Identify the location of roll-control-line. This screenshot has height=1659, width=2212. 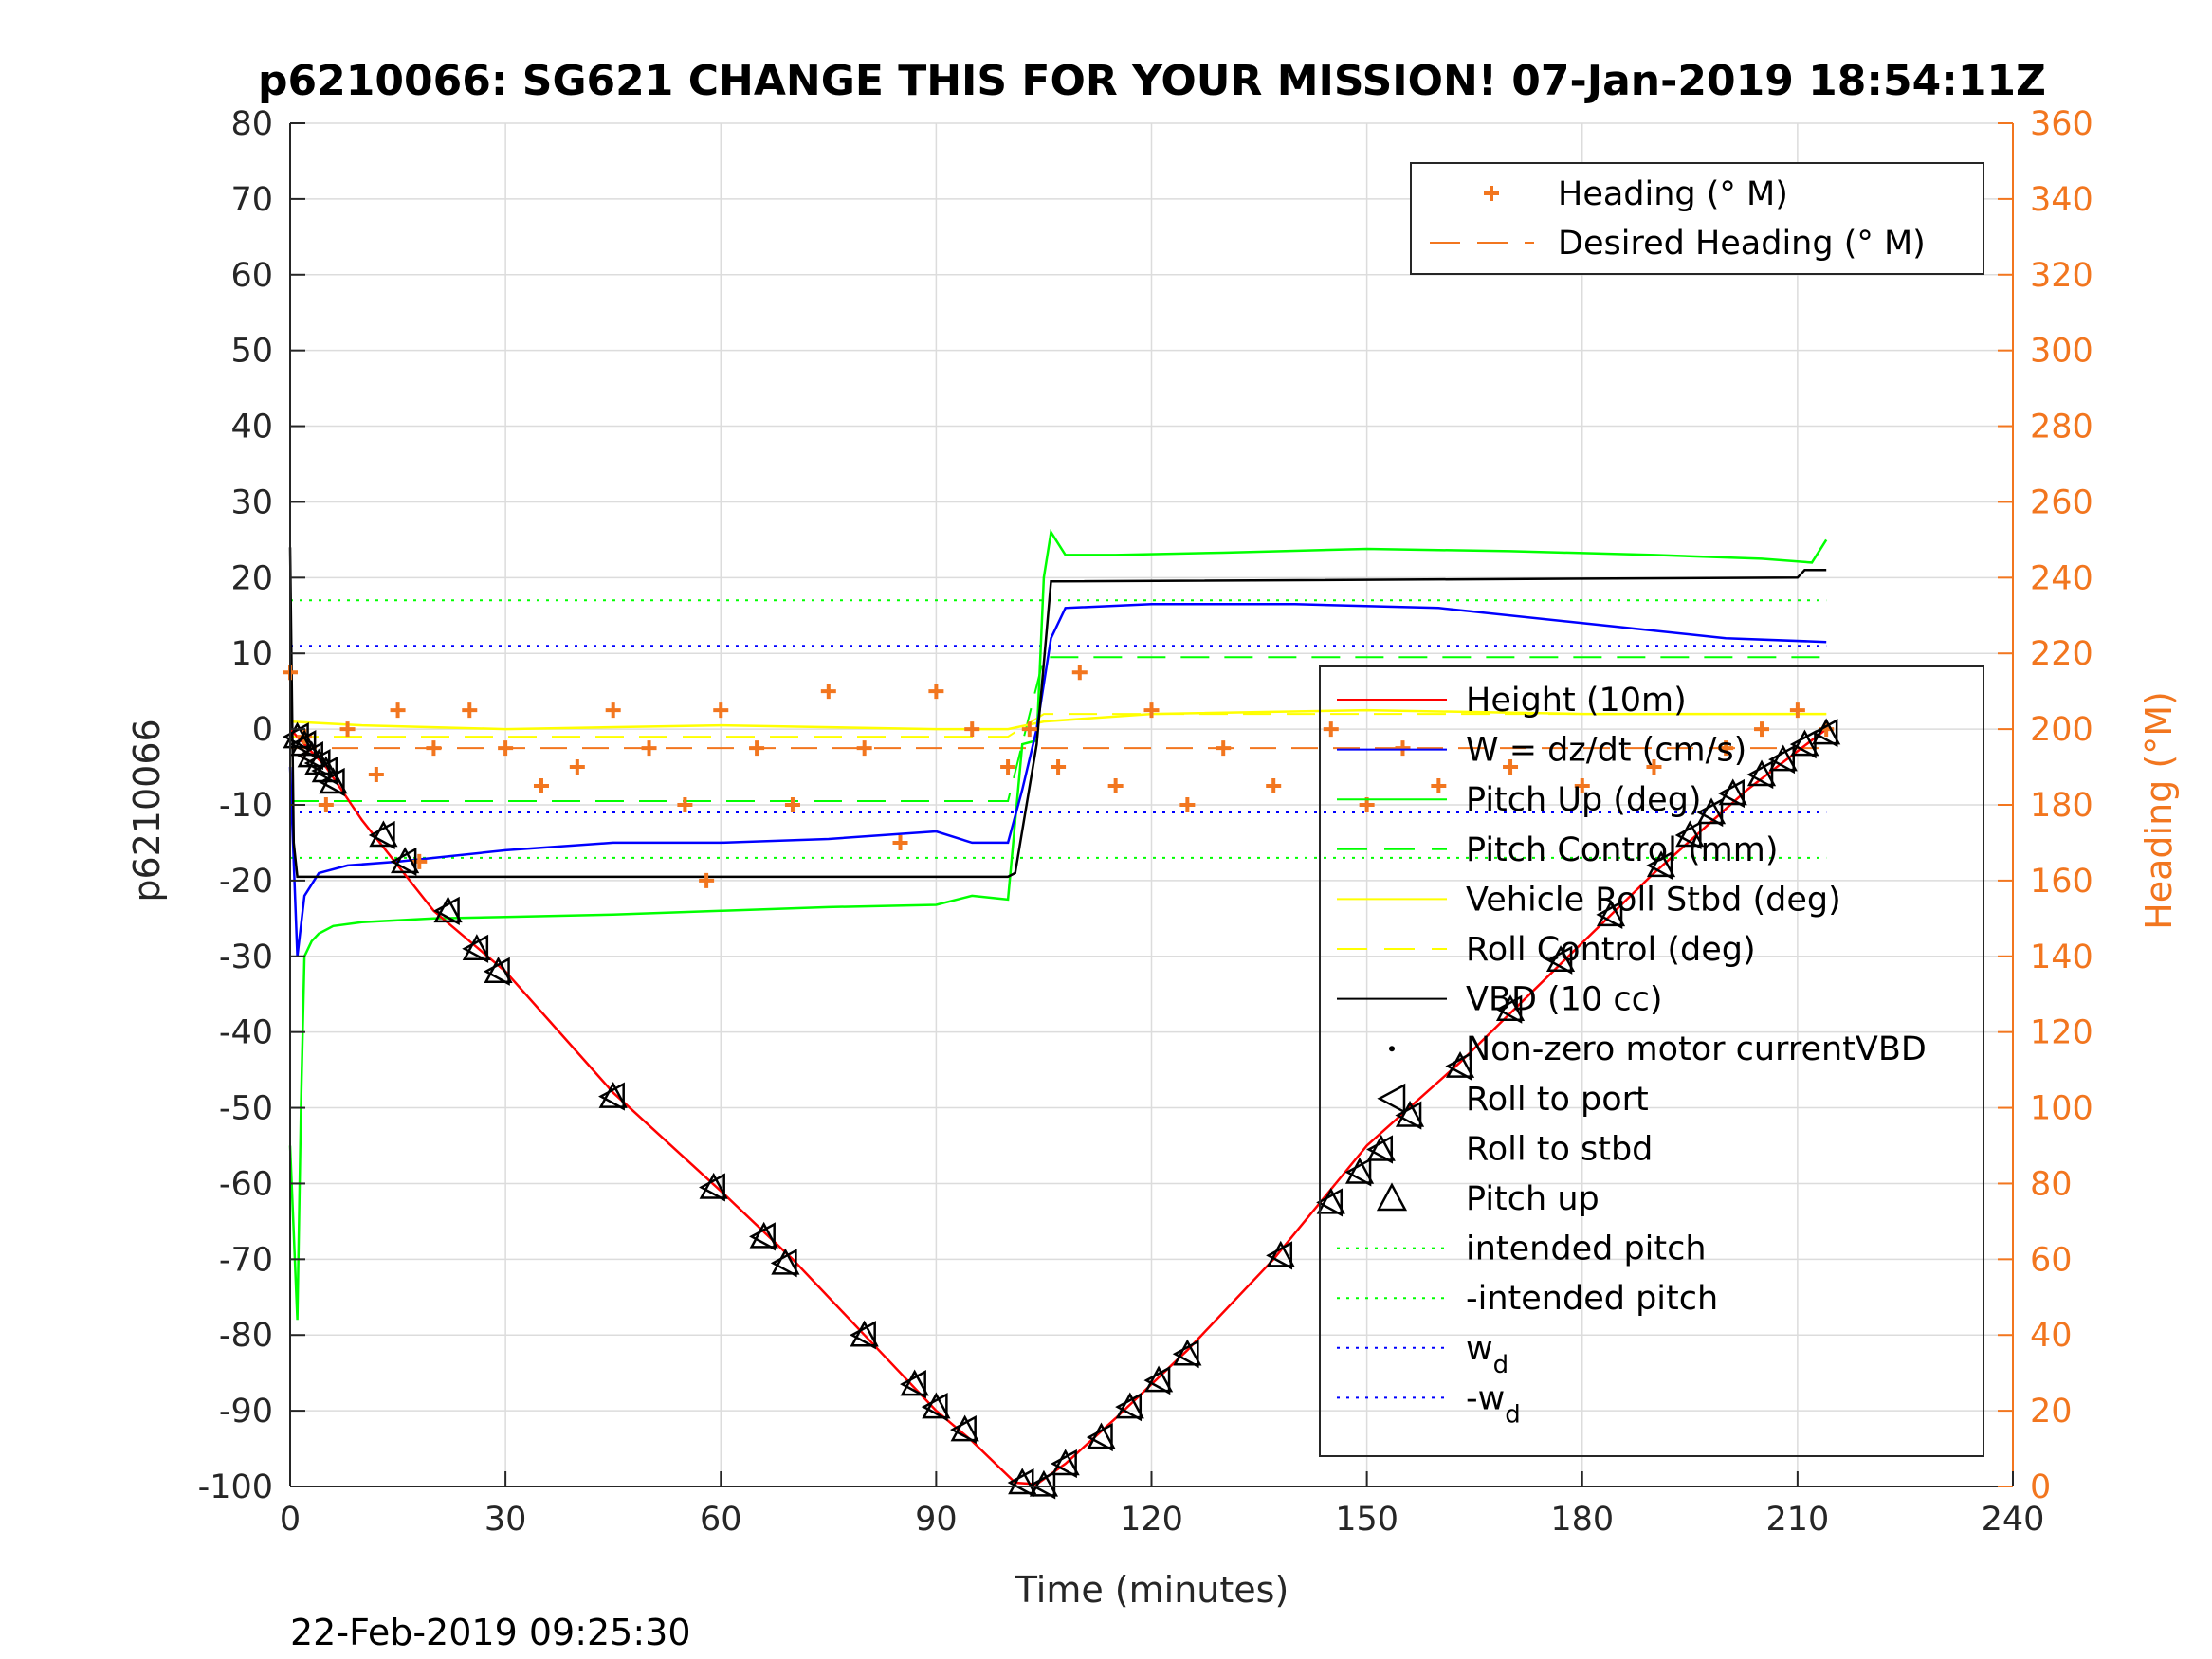
(1058, 725).